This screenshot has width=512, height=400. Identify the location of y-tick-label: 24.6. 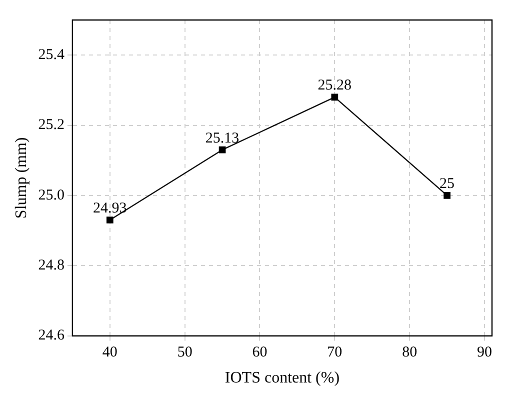
(51, 336).